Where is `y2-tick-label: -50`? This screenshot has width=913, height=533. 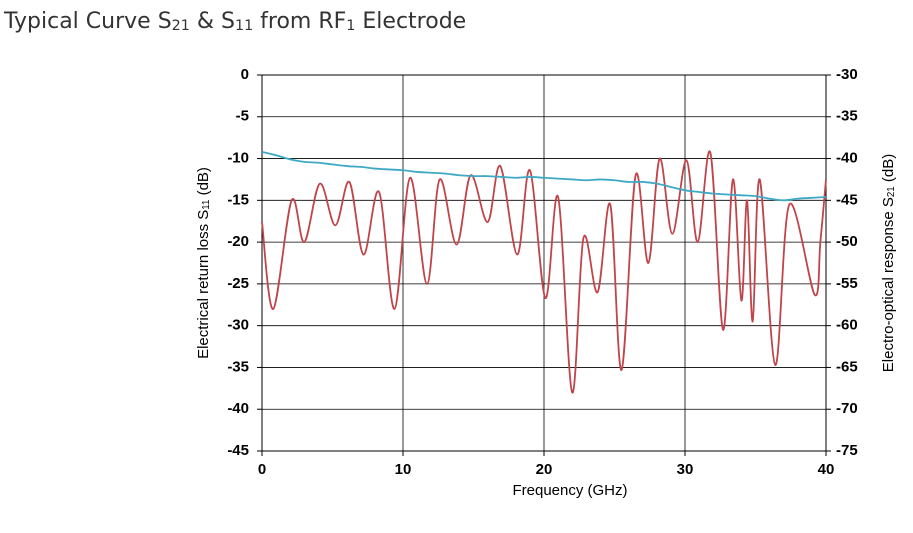
y2-tick-label: -50 is located at coordinates (847, 241).